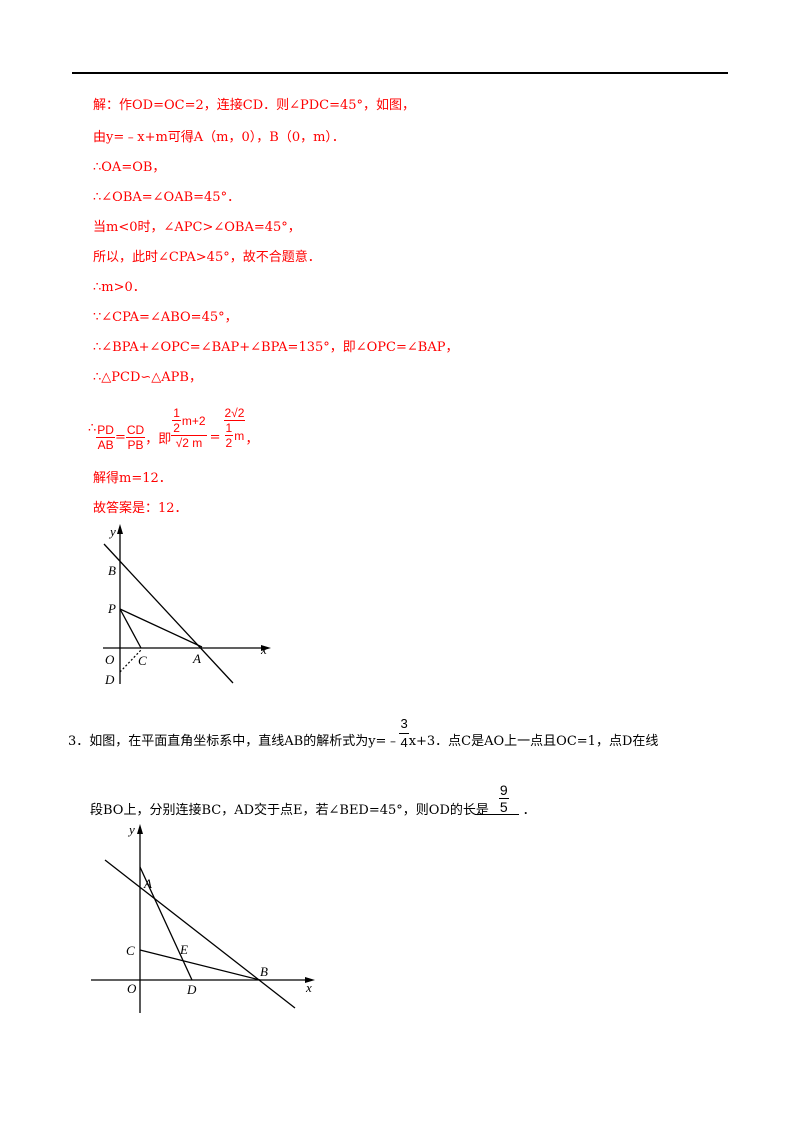 This screenshot has width=800, height=1132. Describe the element at coordinates (234, 428) in the screenshot. I see `fraction-2root2-half-m: 2√2 1 2 m` at that location.